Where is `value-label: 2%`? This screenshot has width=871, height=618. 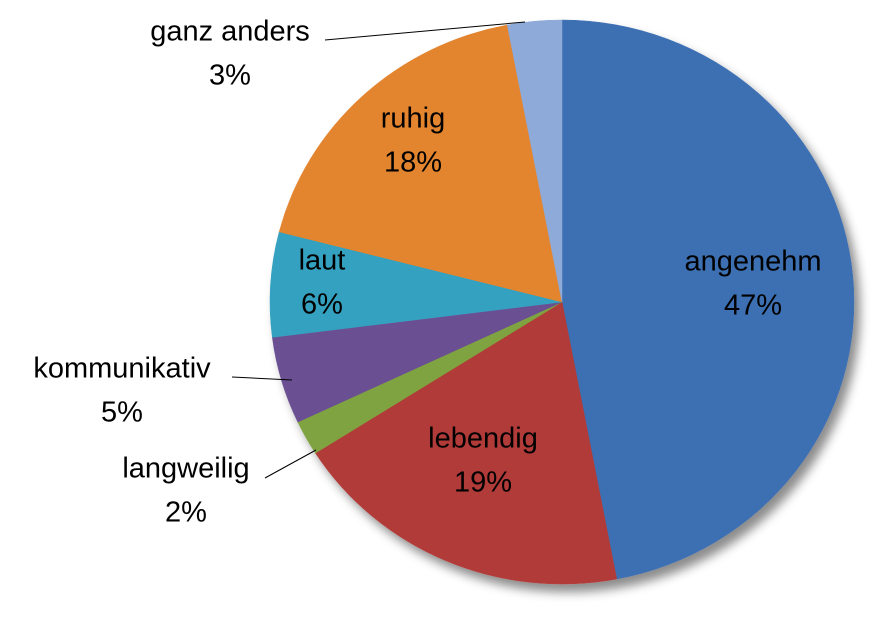
value-label: 2% is located at coordinates (186, 513).